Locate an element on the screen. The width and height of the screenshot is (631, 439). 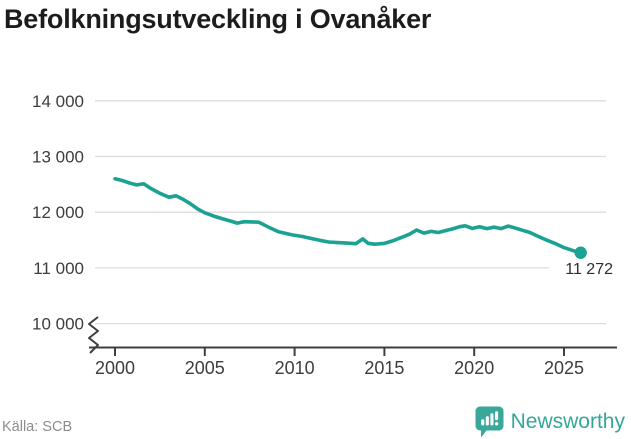
x-tick-label: 2005 is located at coordinates (205, 368).